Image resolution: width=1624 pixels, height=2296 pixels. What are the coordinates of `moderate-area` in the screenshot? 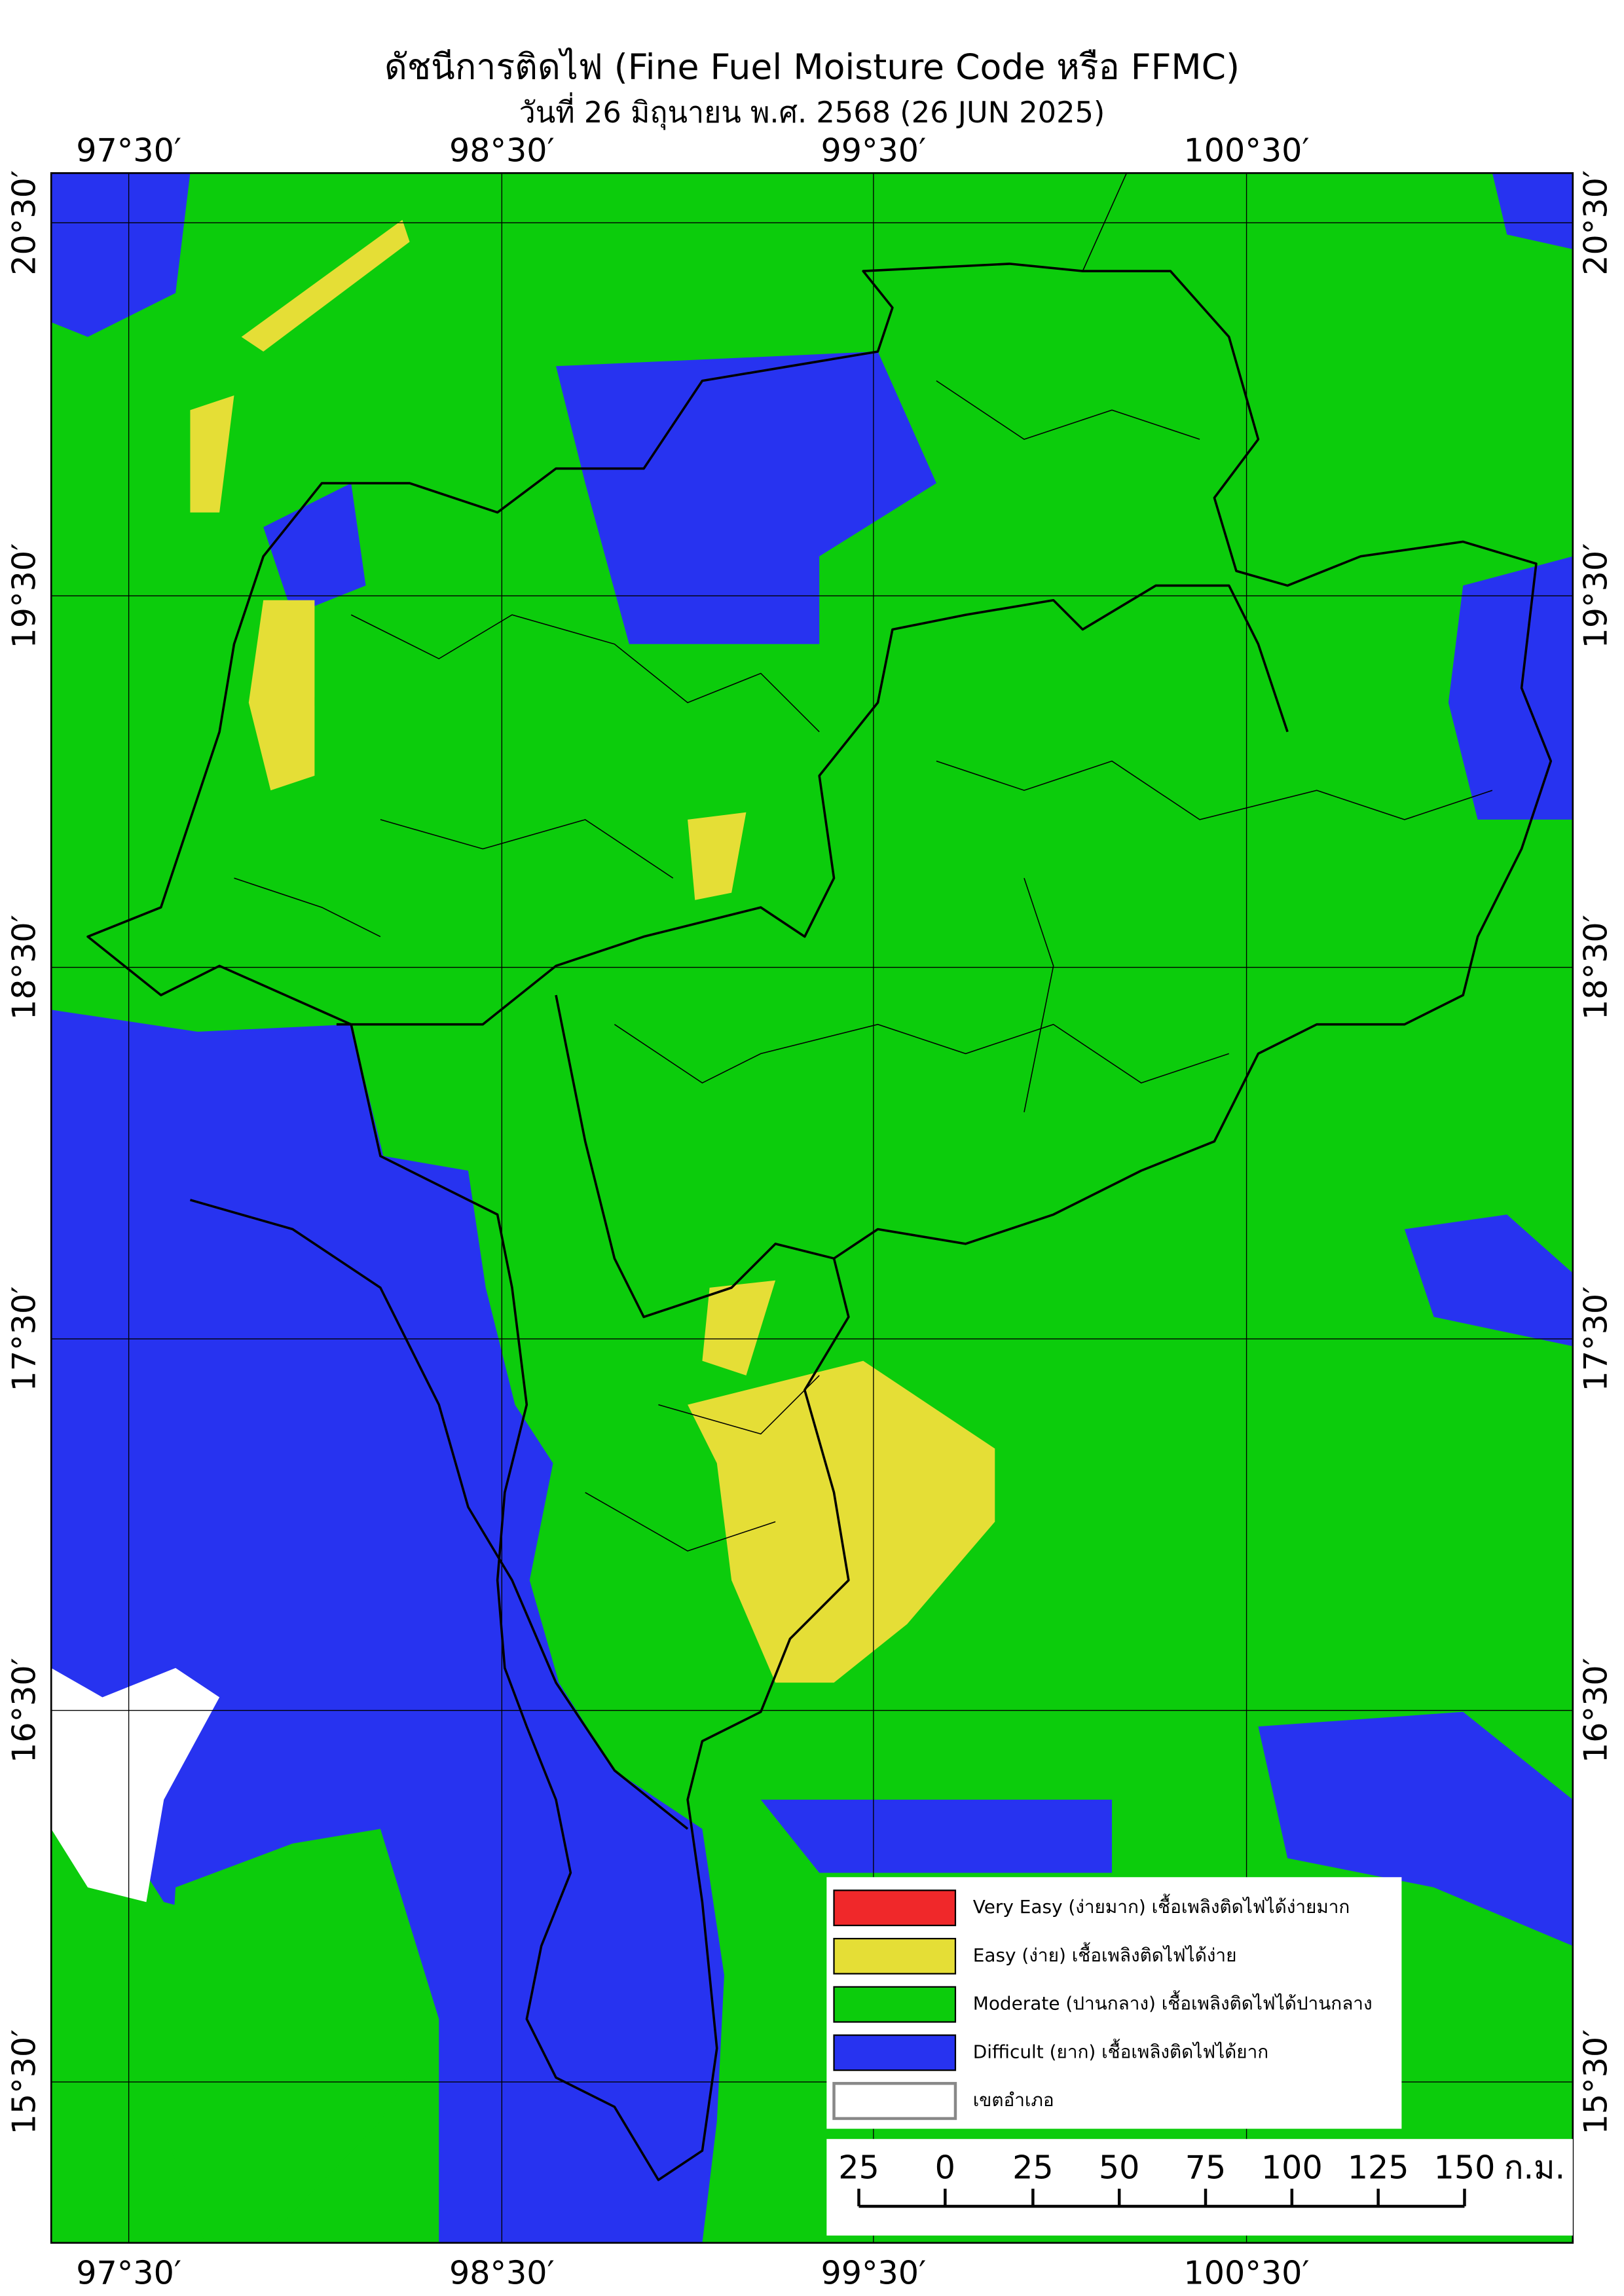 It's located at (299, 2036).